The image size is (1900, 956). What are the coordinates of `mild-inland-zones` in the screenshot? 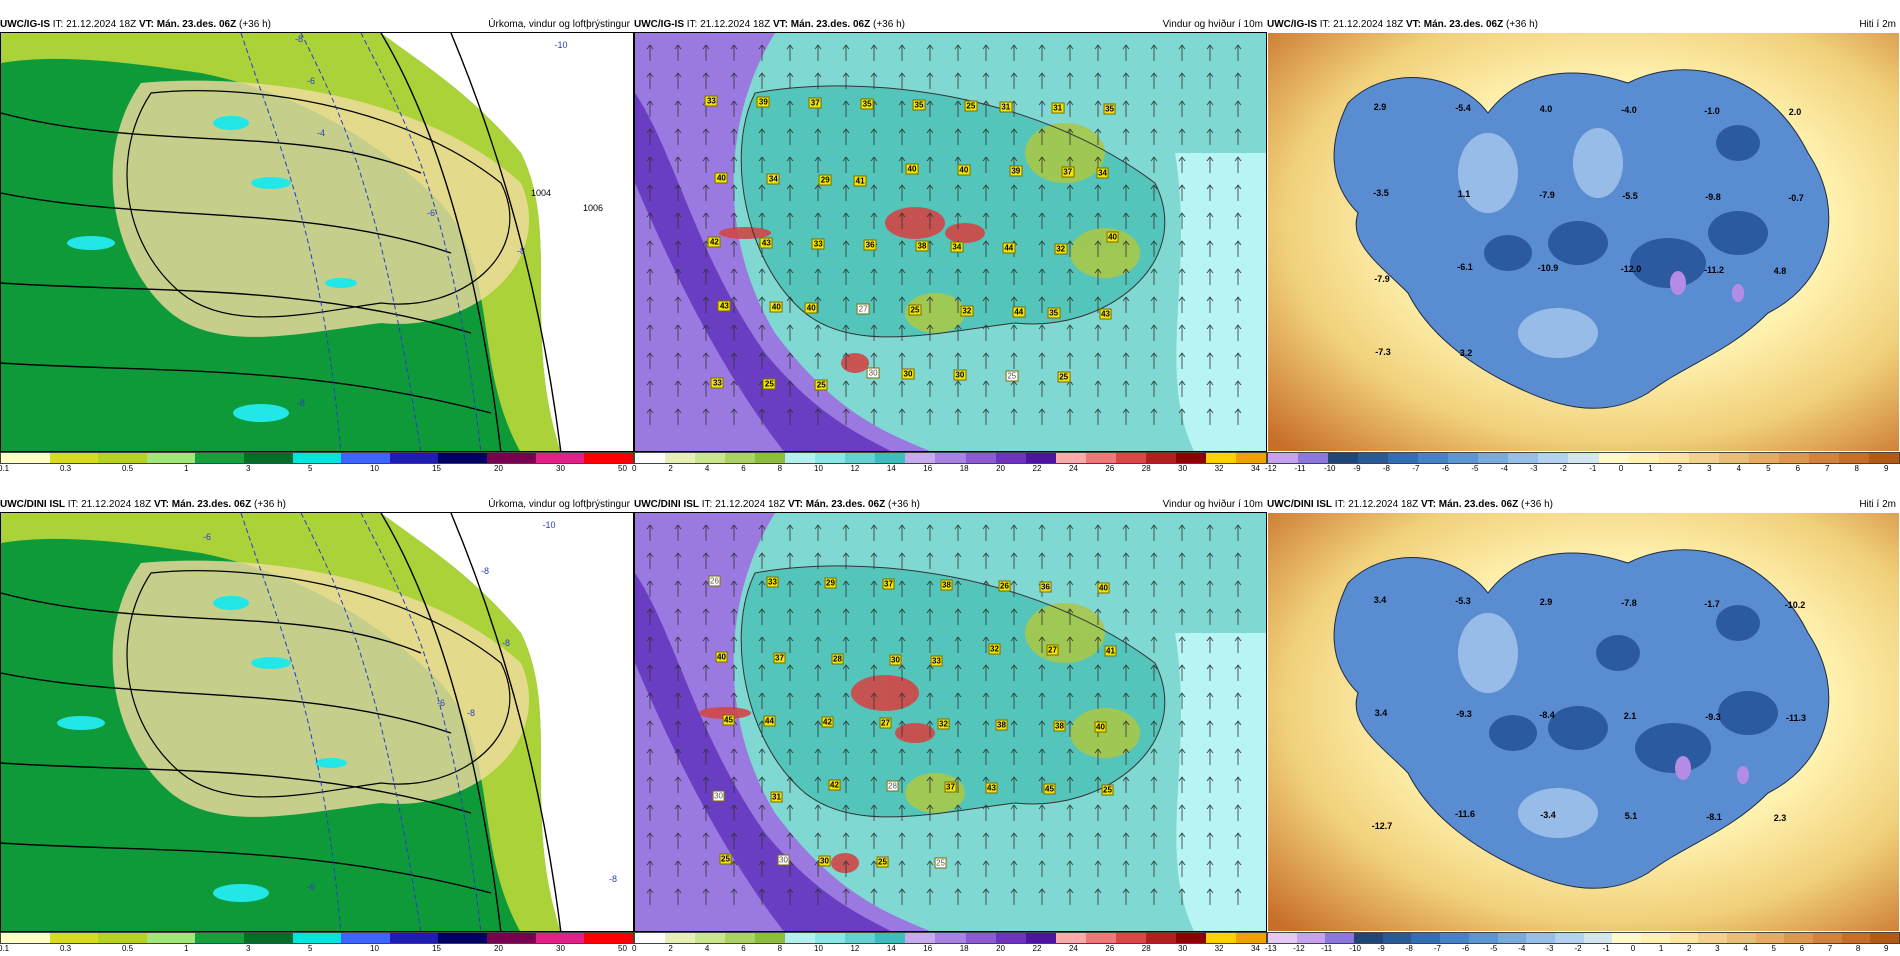 It's located at (1540, 243).